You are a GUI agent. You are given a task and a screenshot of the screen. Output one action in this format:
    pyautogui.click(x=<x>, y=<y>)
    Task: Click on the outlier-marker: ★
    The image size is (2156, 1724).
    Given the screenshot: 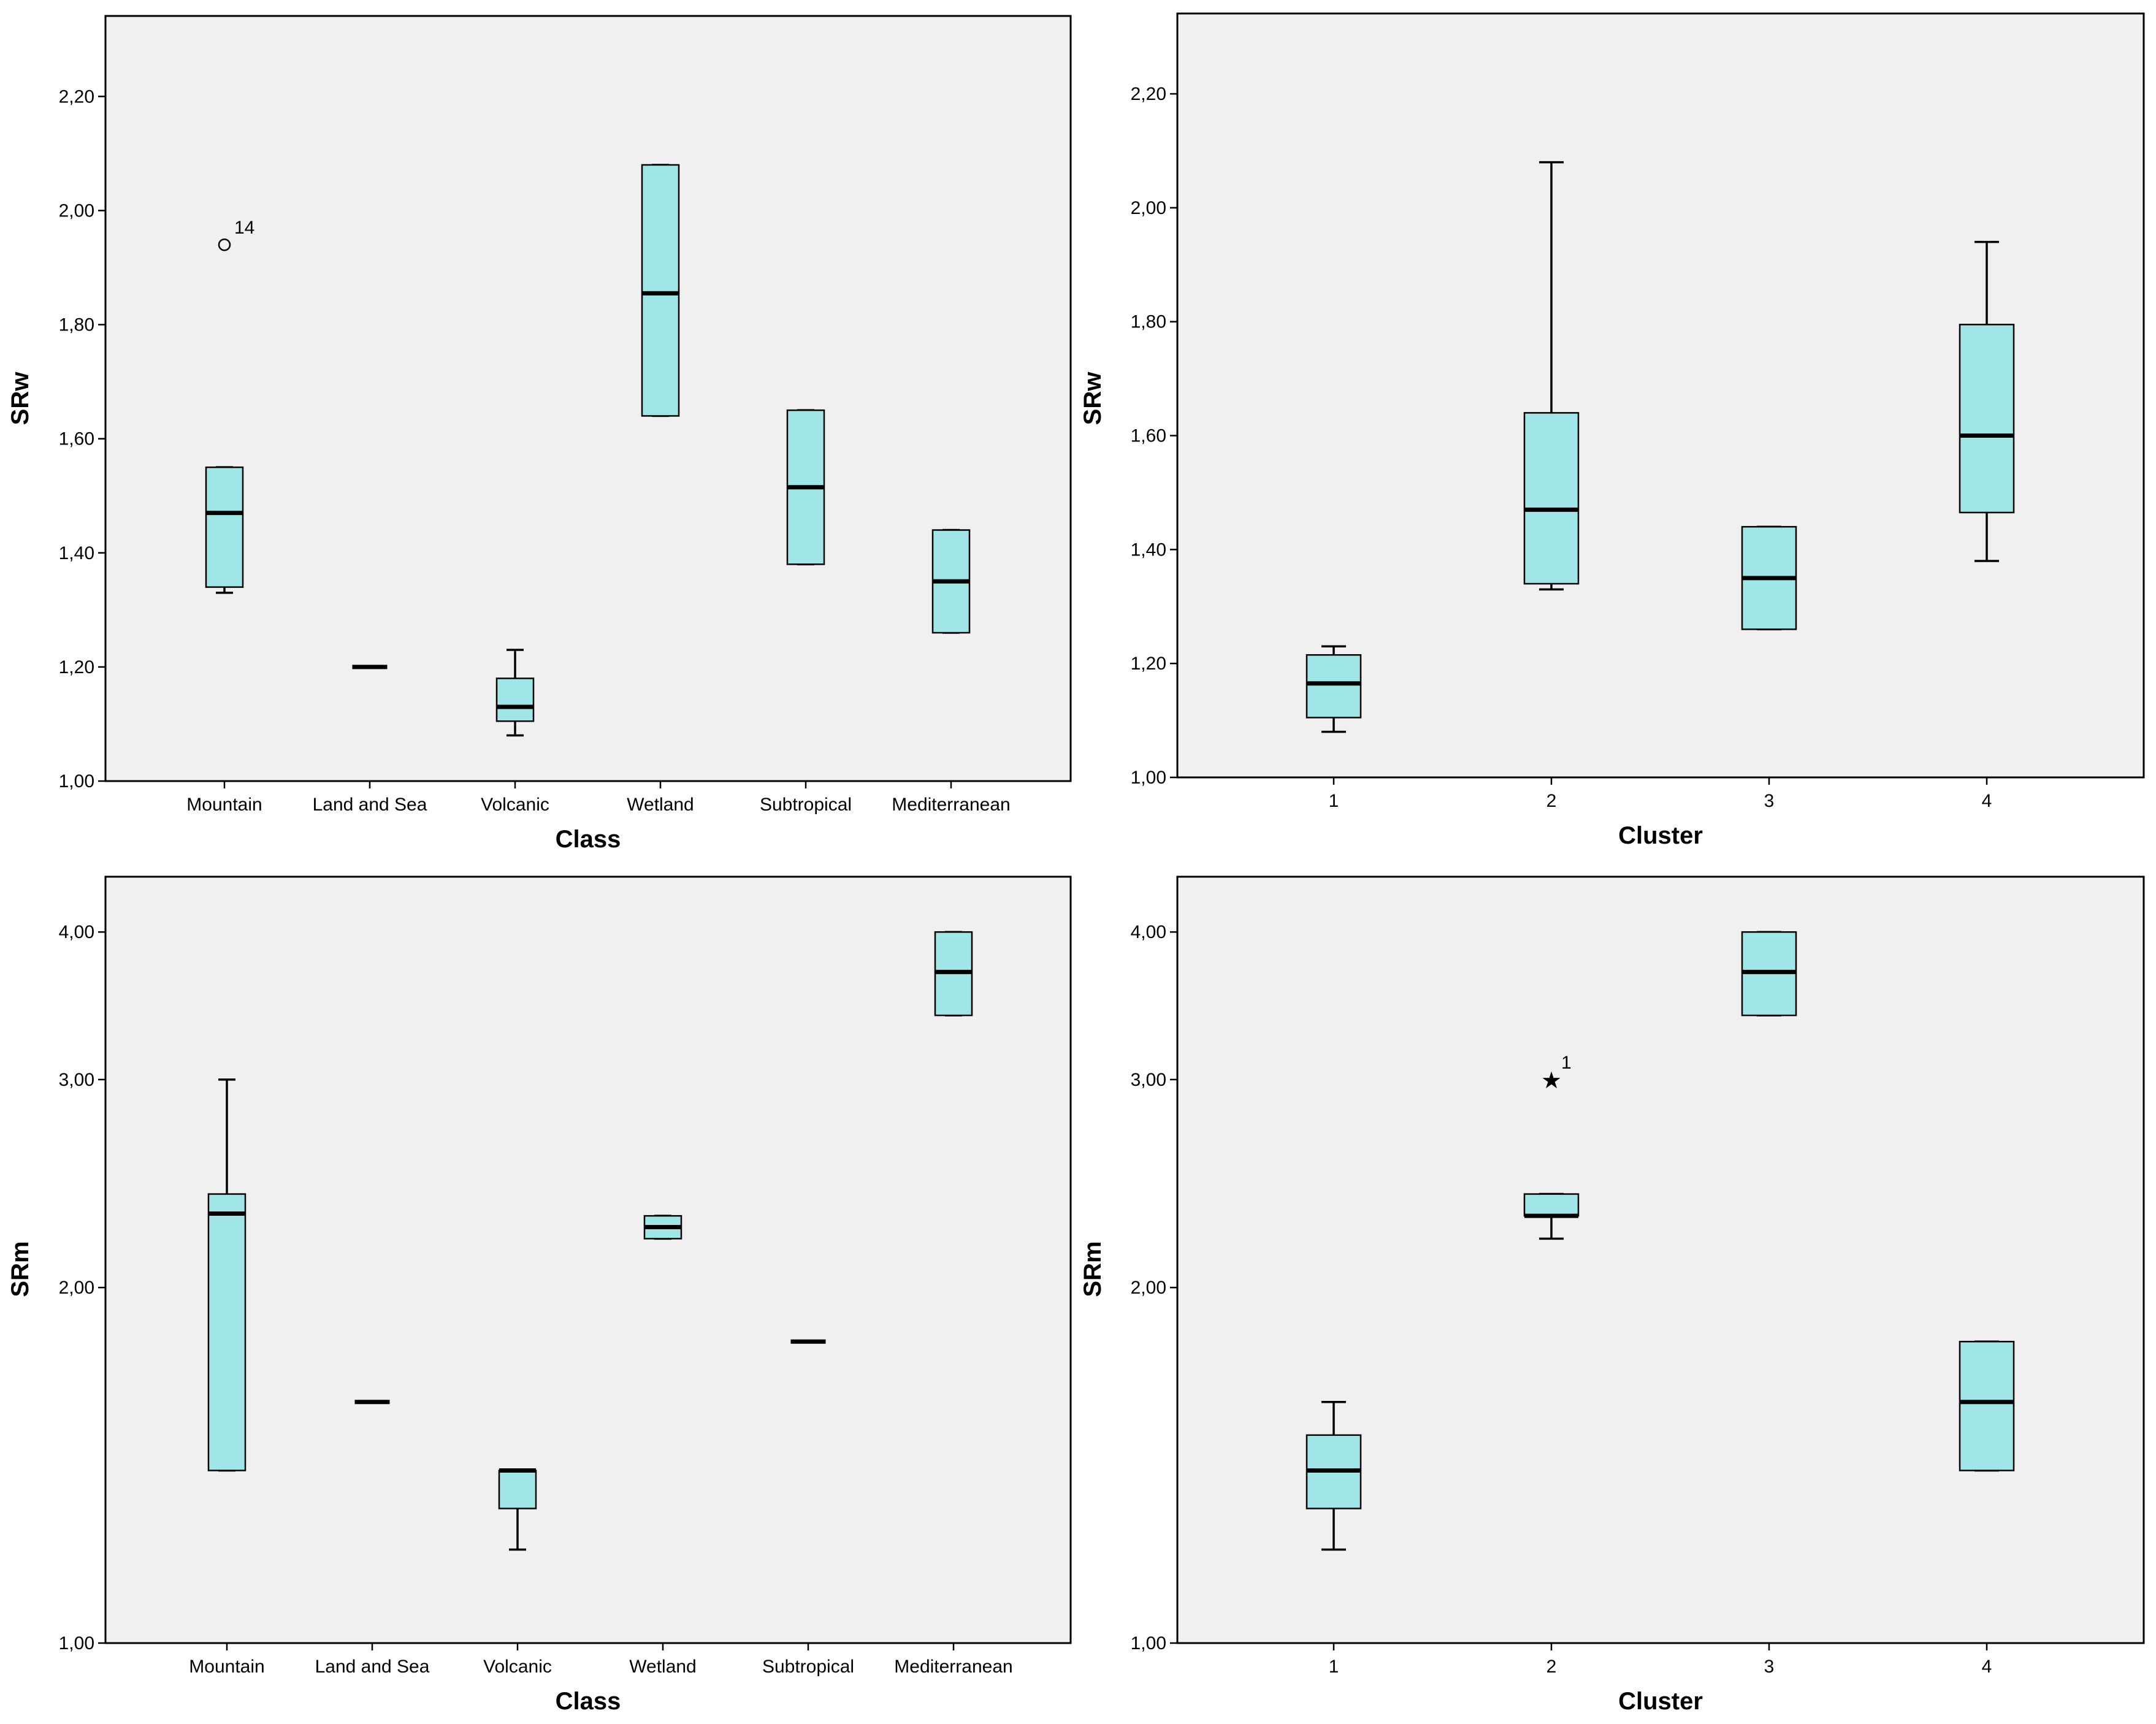 What is the action you would take?
    pyautogui.click(x=1551, y=1081)
    